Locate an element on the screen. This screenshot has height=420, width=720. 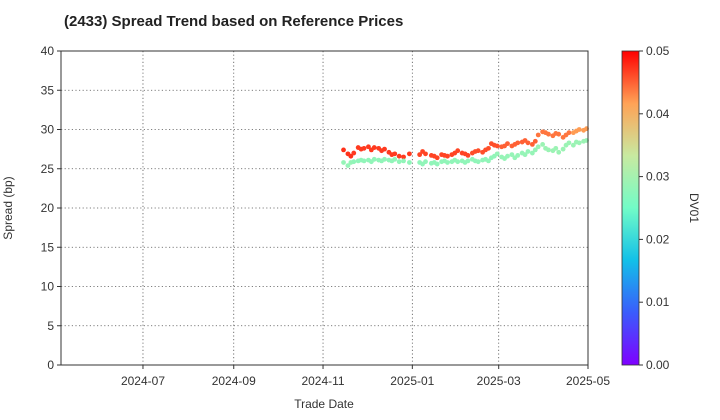
y-tick-label: 10 is located at coordinates (48, 287).